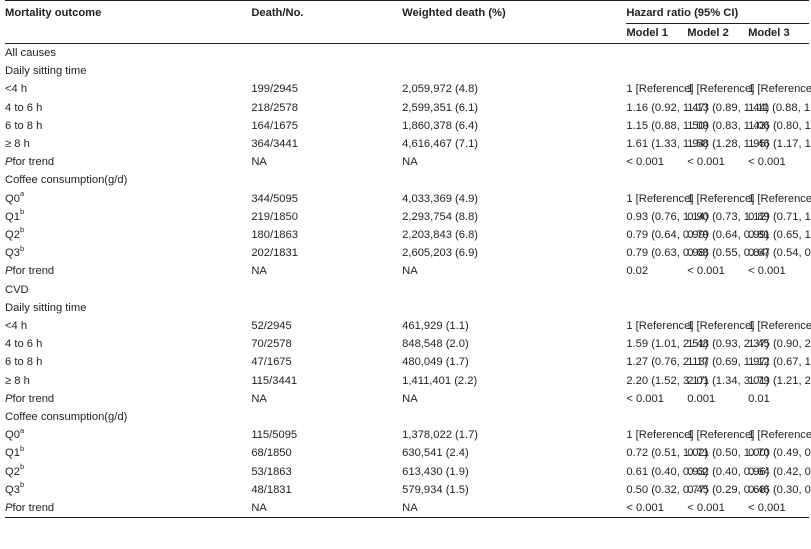  Describe the element at coordinates (128, 235) in the screenshot. I see `row-label: Q2b` at that location.